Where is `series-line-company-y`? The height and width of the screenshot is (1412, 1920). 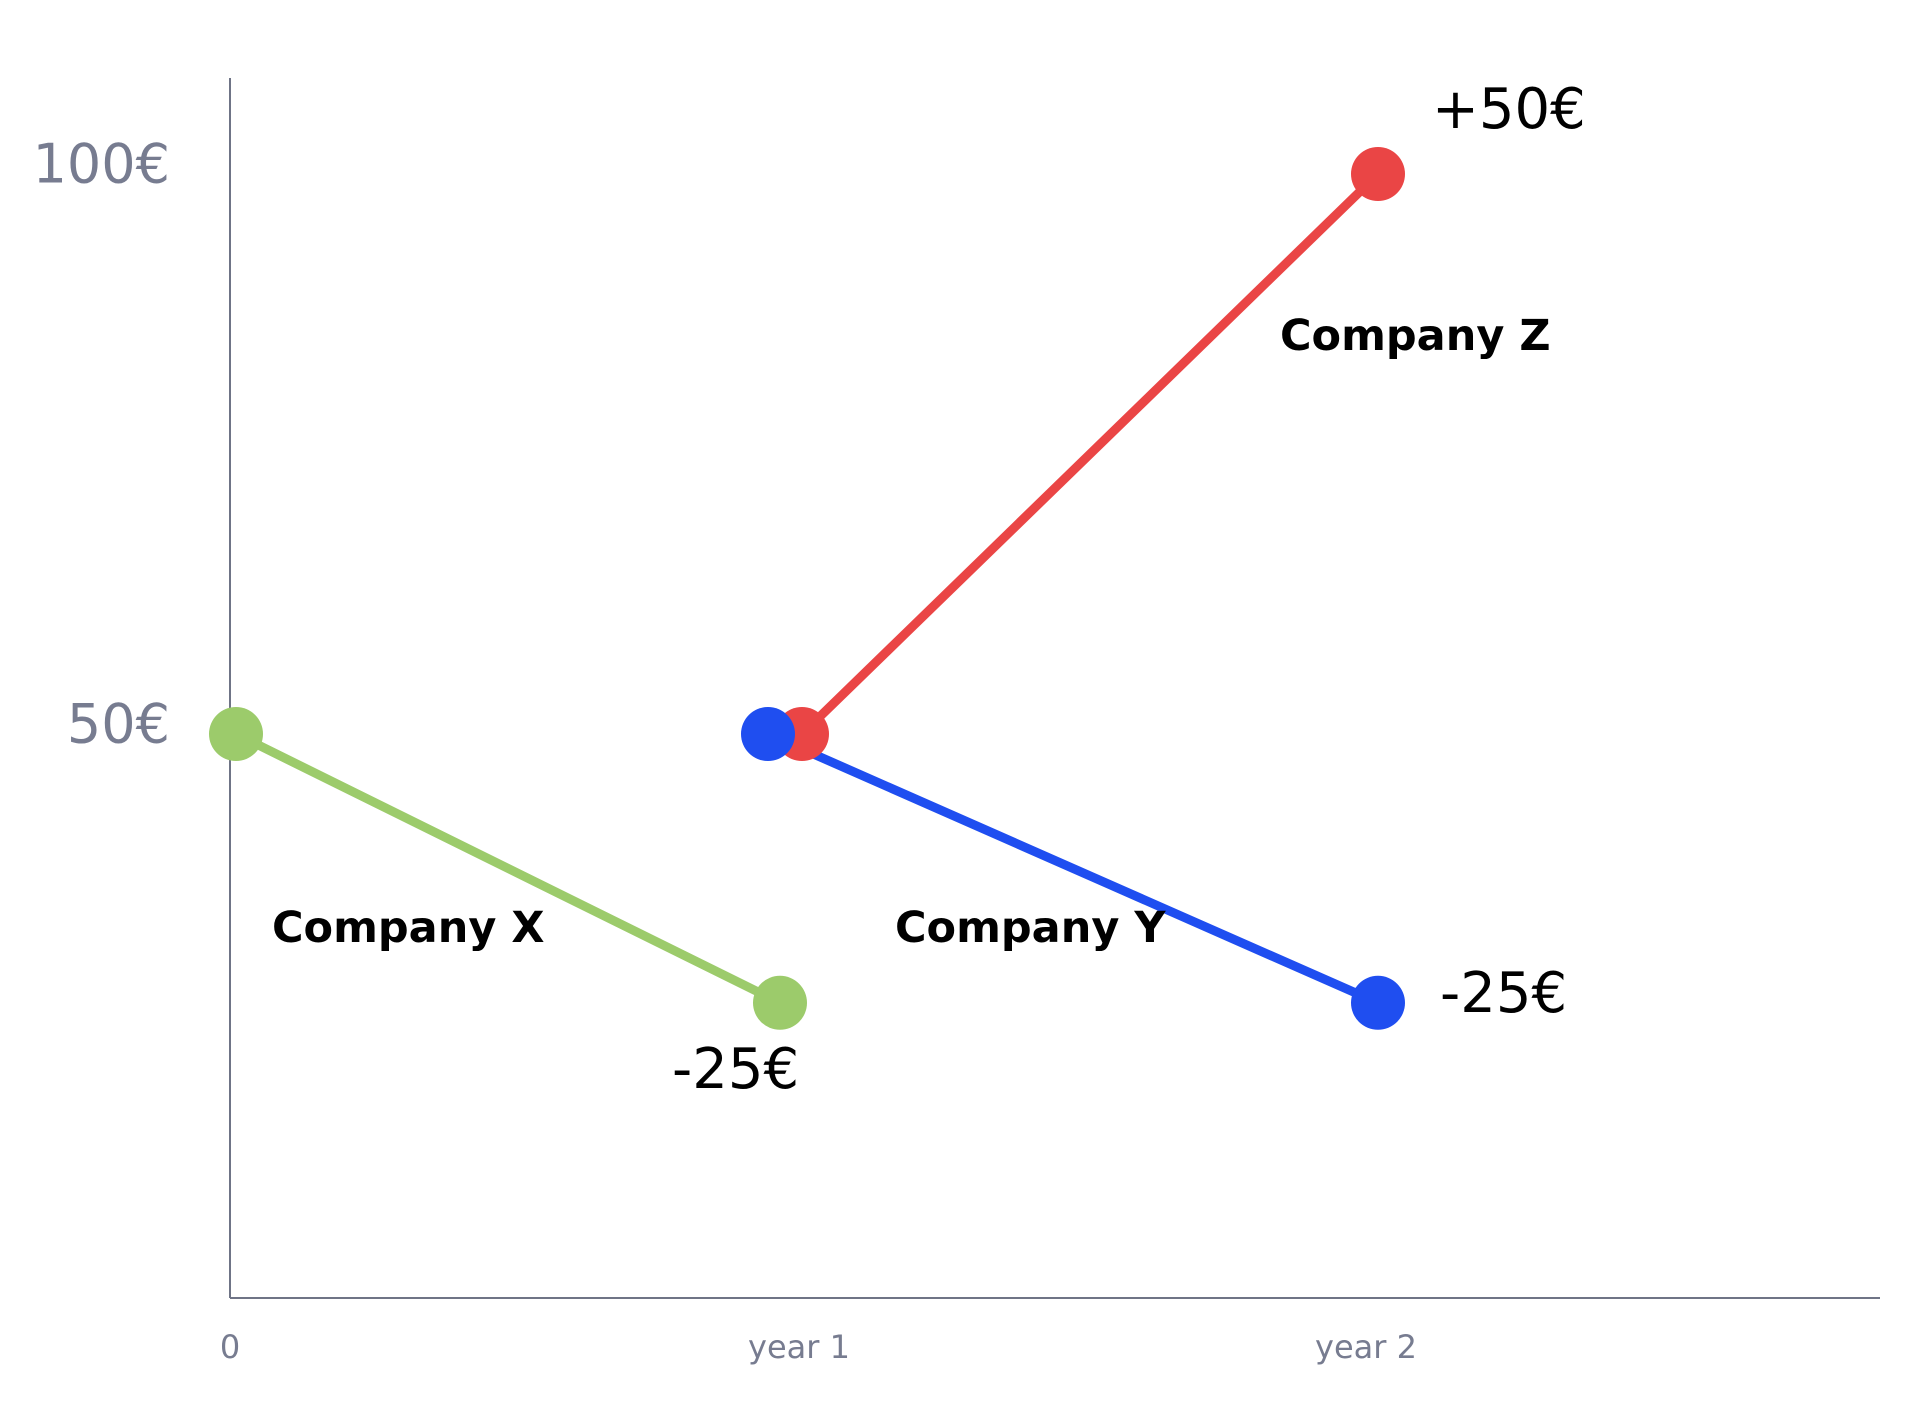 series-line-company-y is located at coordinates (1073, 868).